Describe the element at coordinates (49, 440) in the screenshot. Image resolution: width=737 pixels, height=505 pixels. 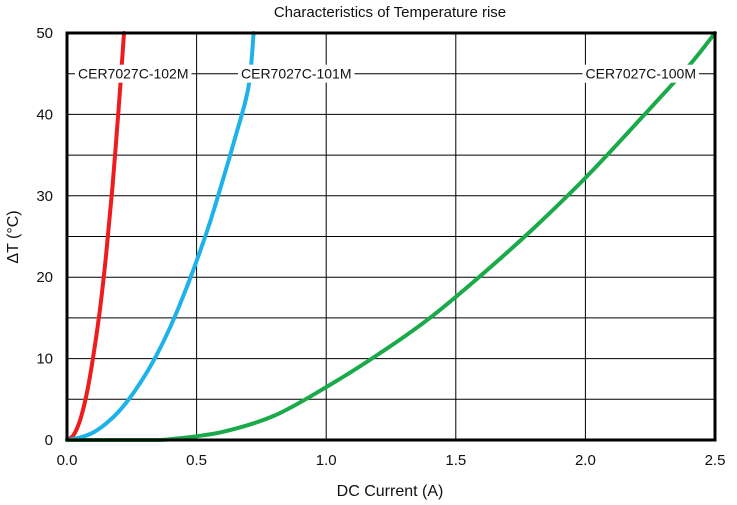
I see `y-tick-label: 0` at that location.